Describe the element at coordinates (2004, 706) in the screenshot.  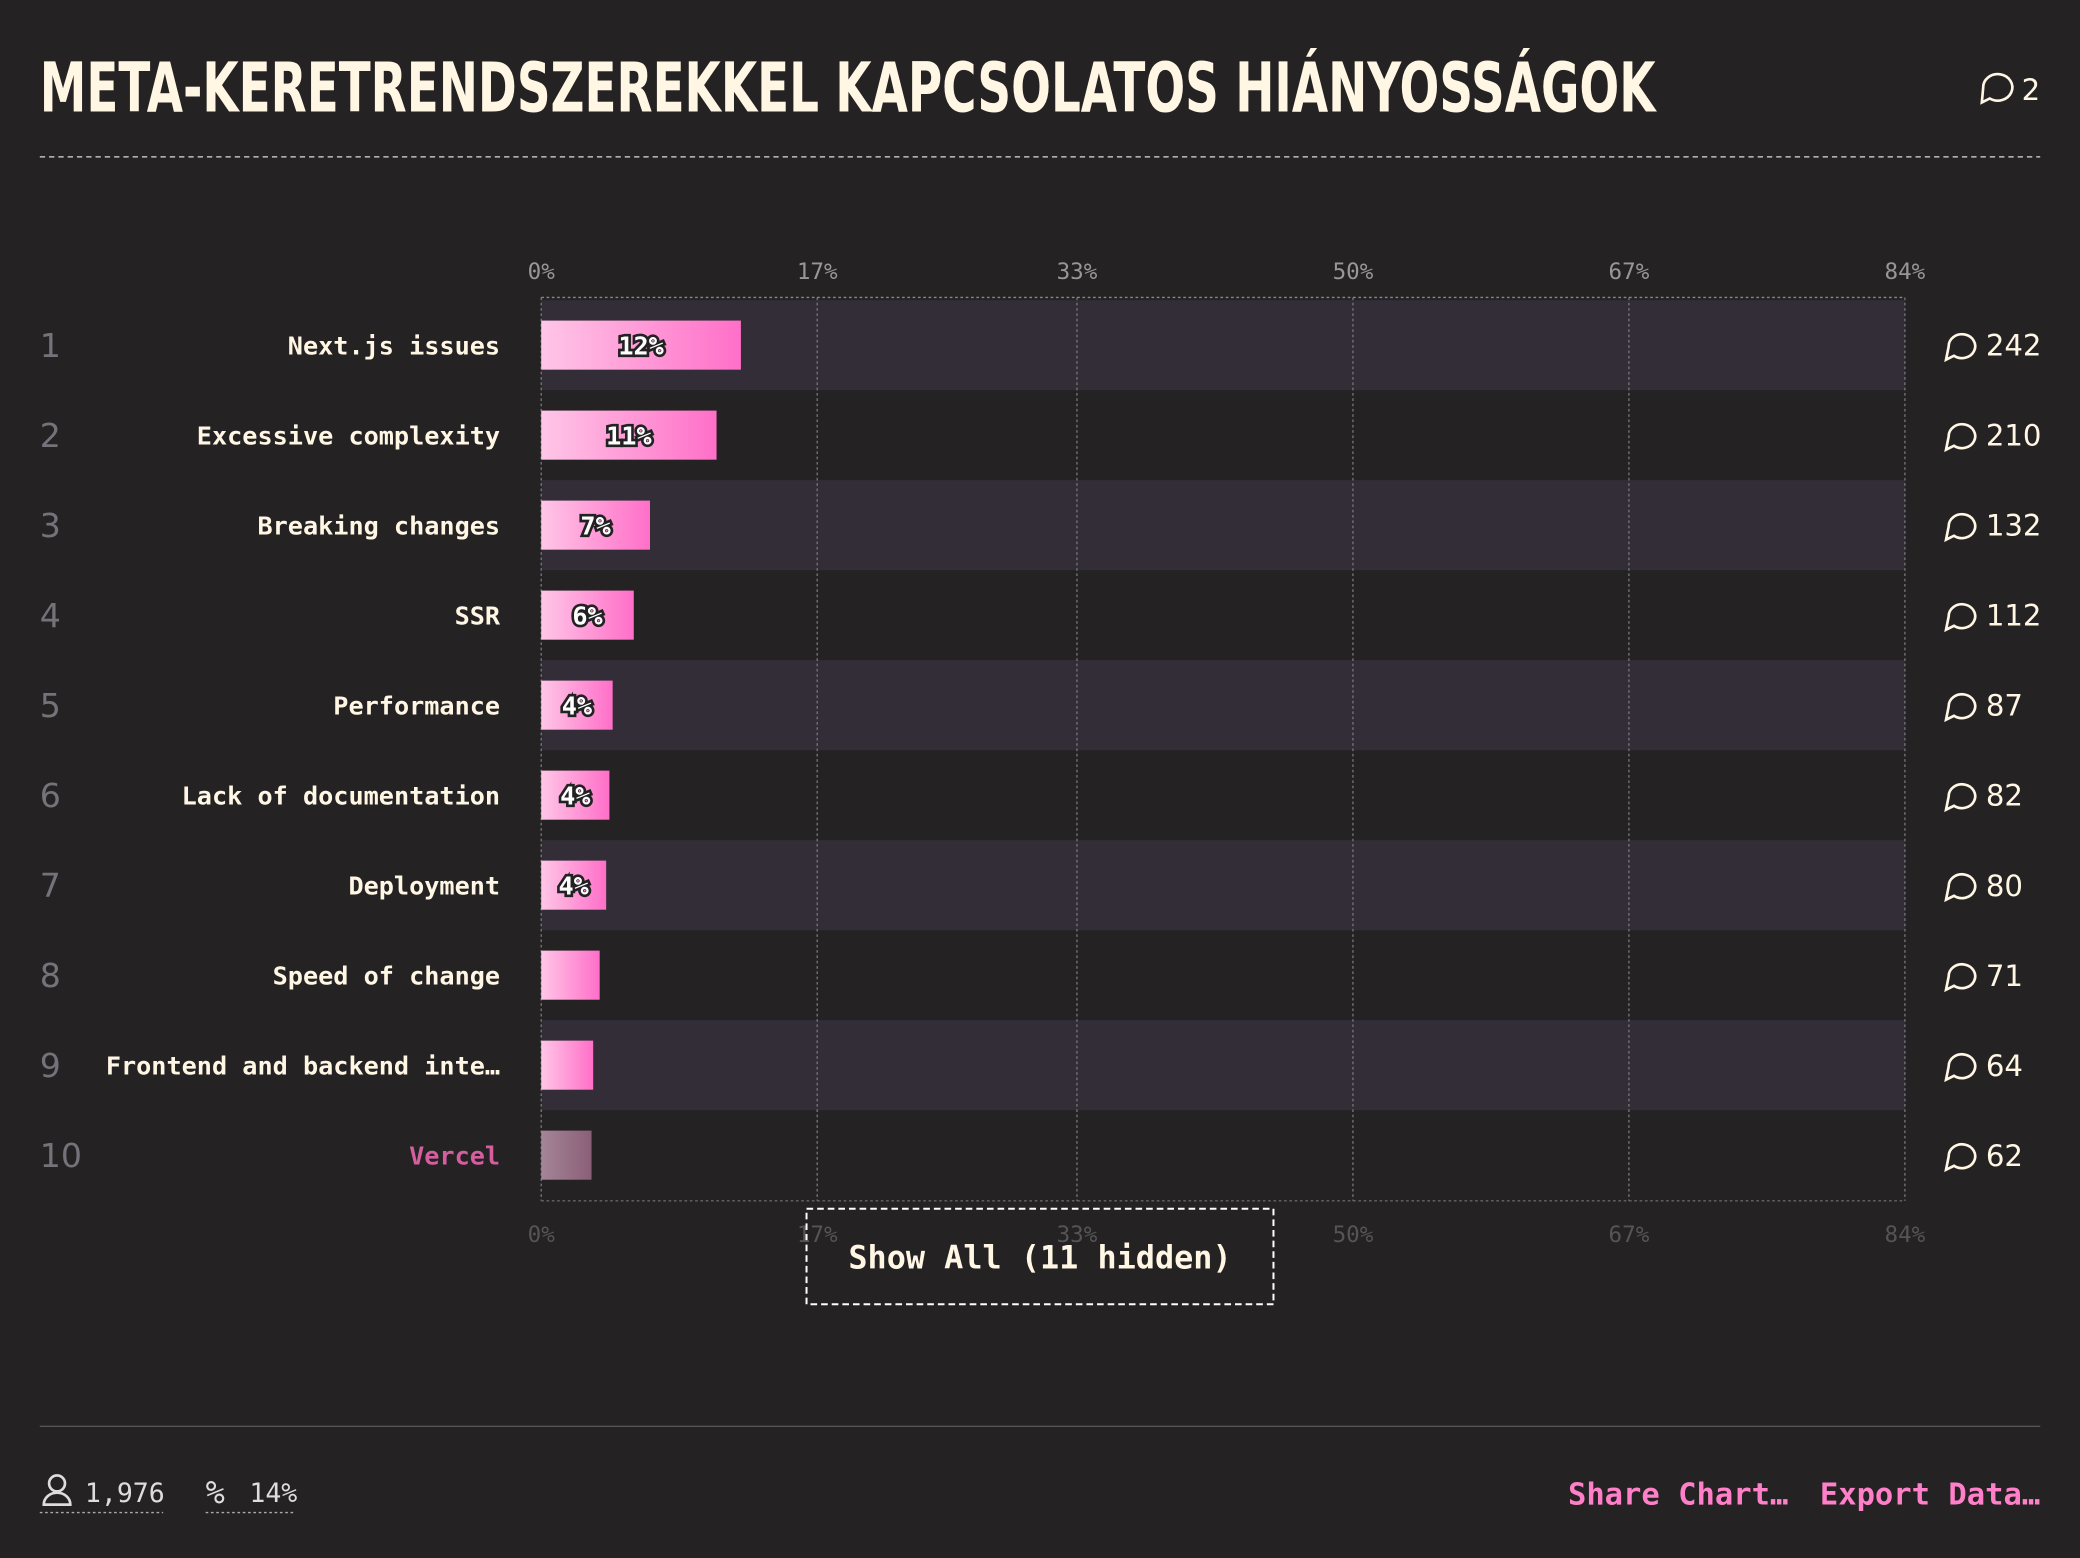
I see `comment-count: 87` at that location.